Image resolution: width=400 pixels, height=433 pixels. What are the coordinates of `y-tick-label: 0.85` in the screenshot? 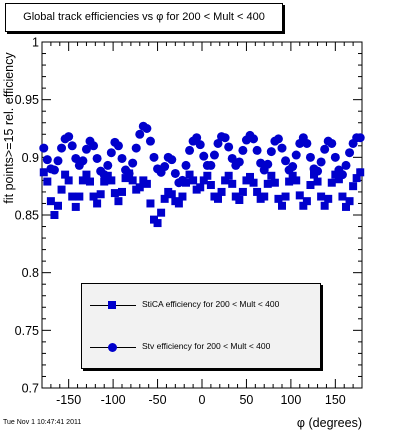 It's located at (27, 216).